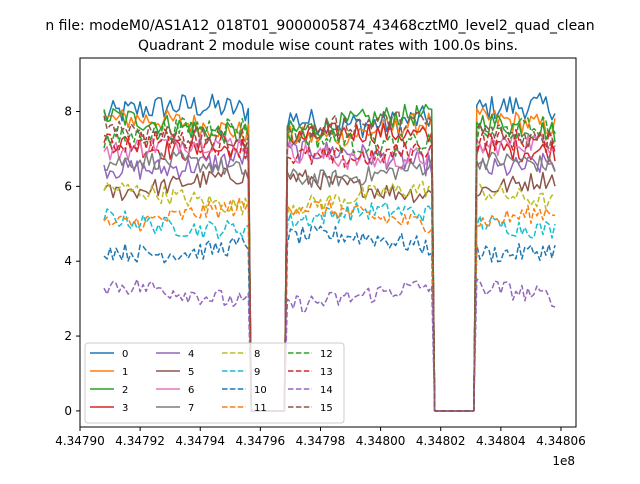  Describe the element at coordinates (326, 408) in the screenshot. I see `legend-label: 15` at that location.